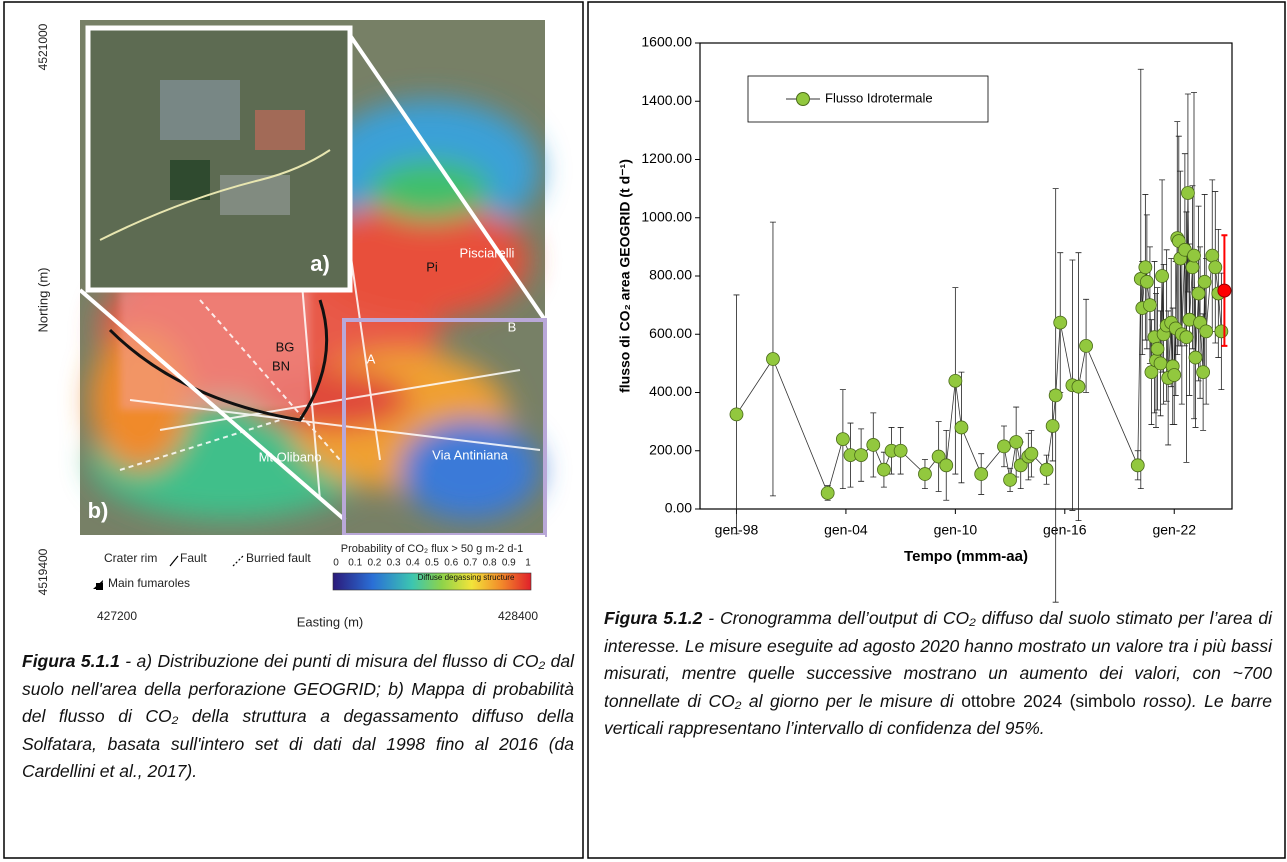  Describe the element at coordinates (625, 276) in the screenshot. I see `y-axis-title: flusso di CO₂ area GEOGRID (t d⁻¹)` at that location.